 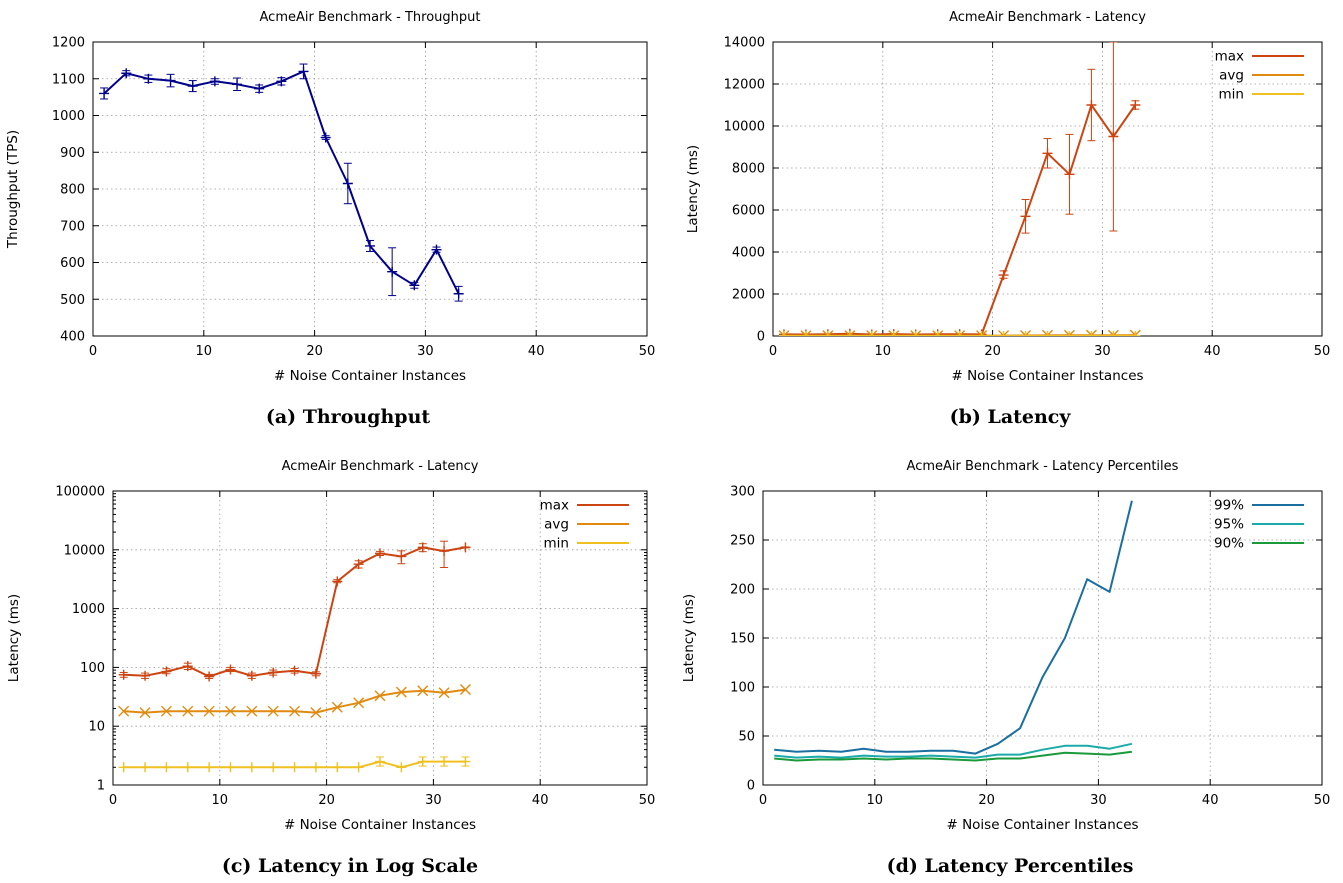 I want to click on series-90pct-line, so click(x=953, y=756).